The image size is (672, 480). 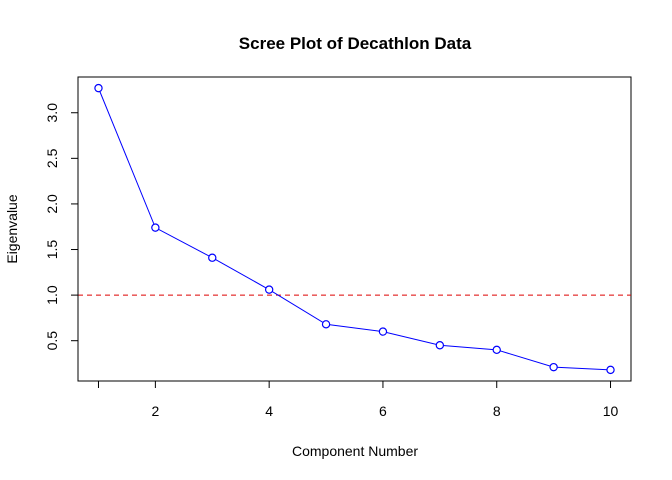 I want to click on x-axis-label: Component Number, so click(x=355, y=451).